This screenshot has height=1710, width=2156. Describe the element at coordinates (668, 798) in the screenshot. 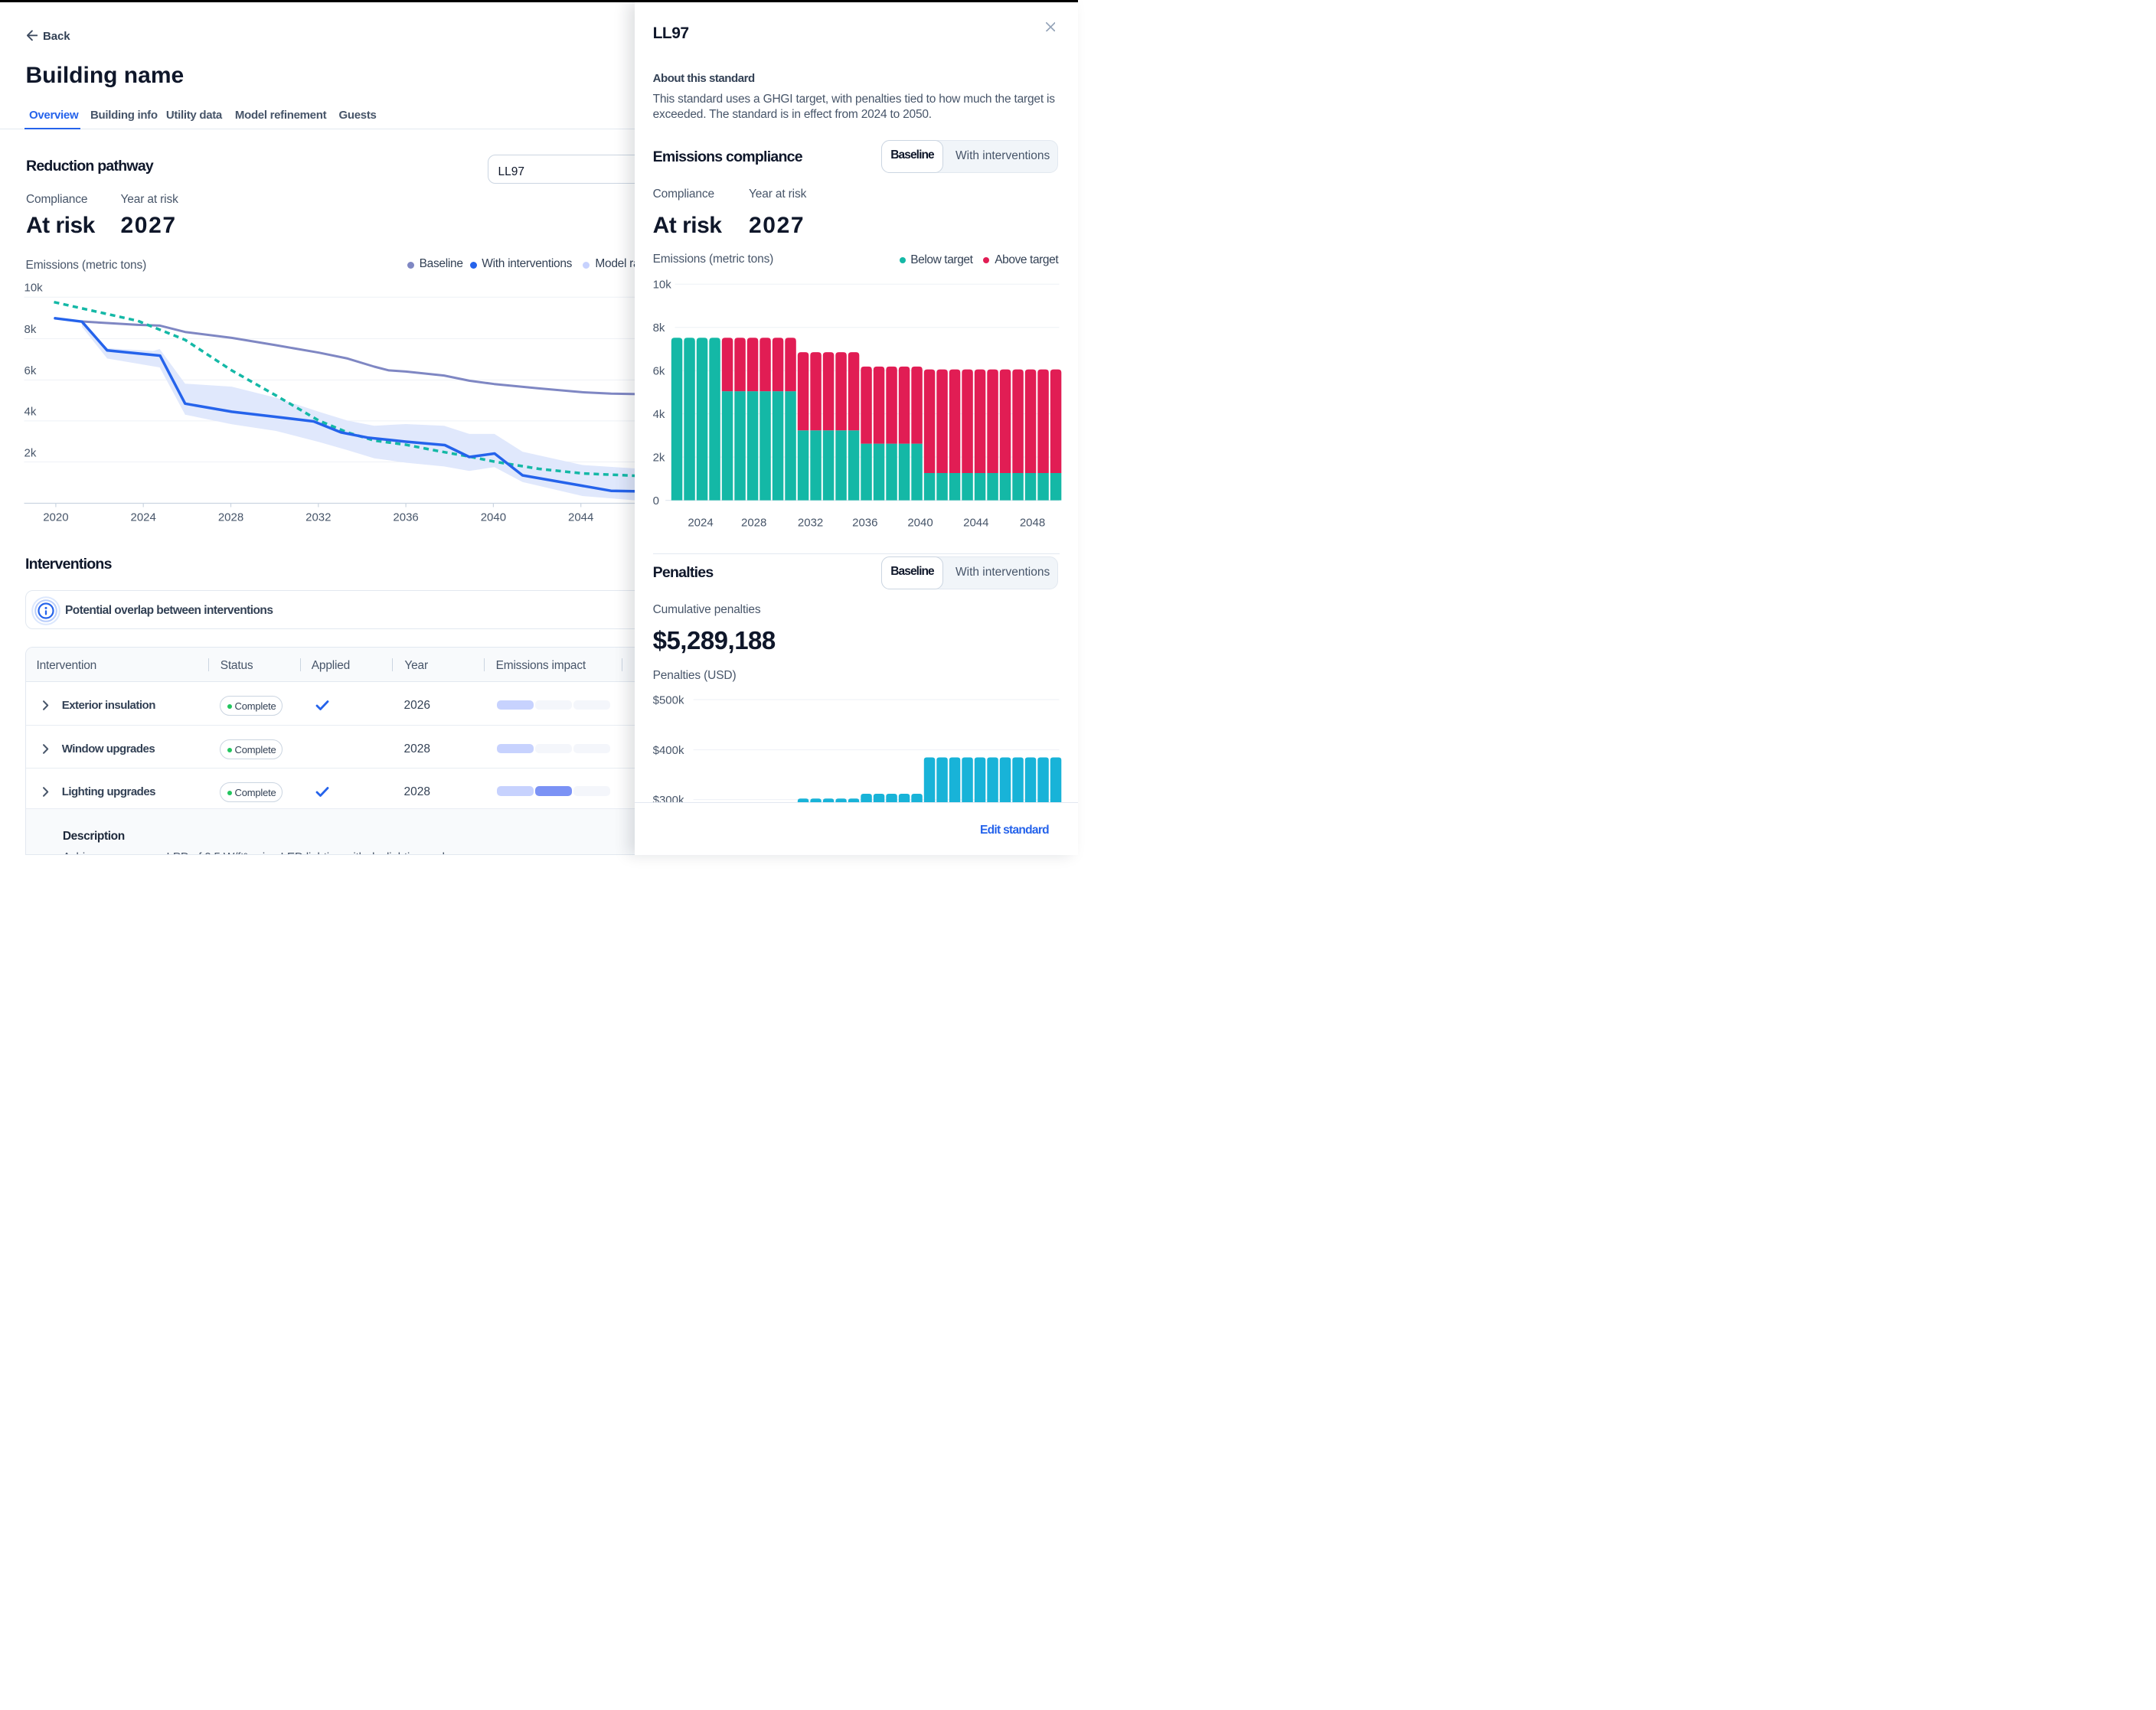

I see `svg-text: $300k` at that location.